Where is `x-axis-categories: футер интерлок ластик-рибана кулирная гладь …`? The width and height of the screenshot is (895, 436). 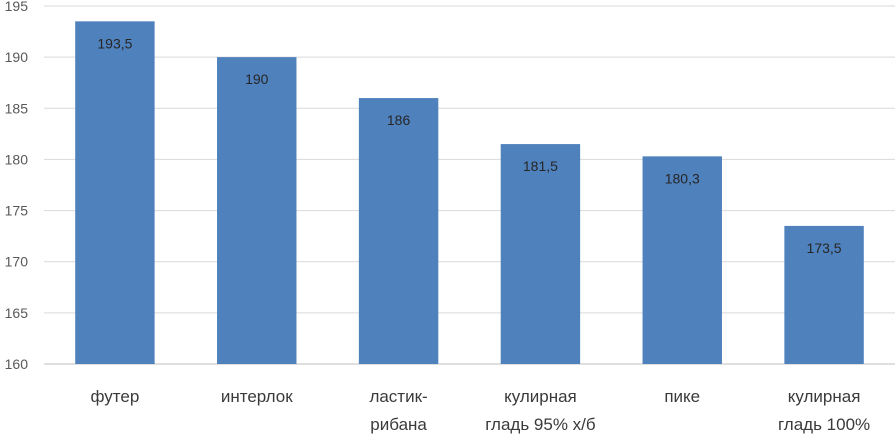 x-axis-categories: футер интерлок ластик-рибана кулирная гладь … is located at coordinates (481, 410).